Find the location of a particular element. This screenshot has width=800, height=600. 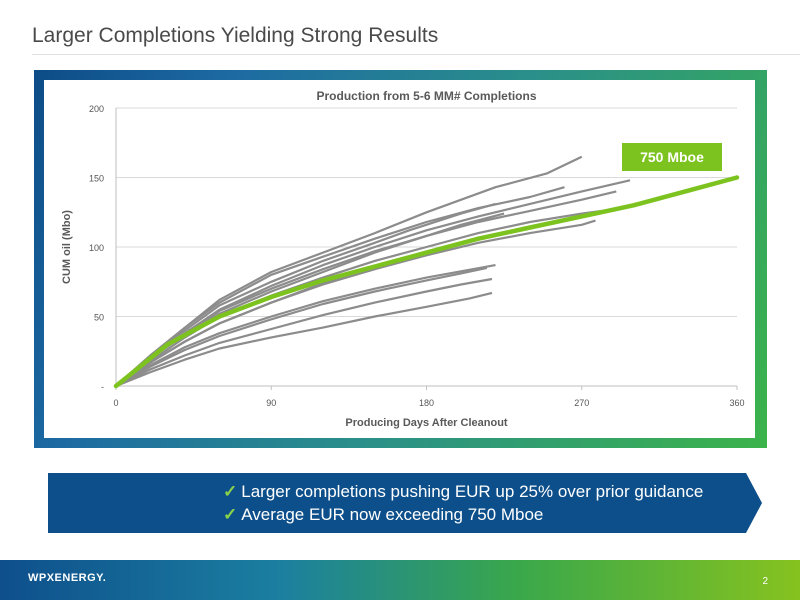

y-tick-label: - is located at coordinates (102, 387).